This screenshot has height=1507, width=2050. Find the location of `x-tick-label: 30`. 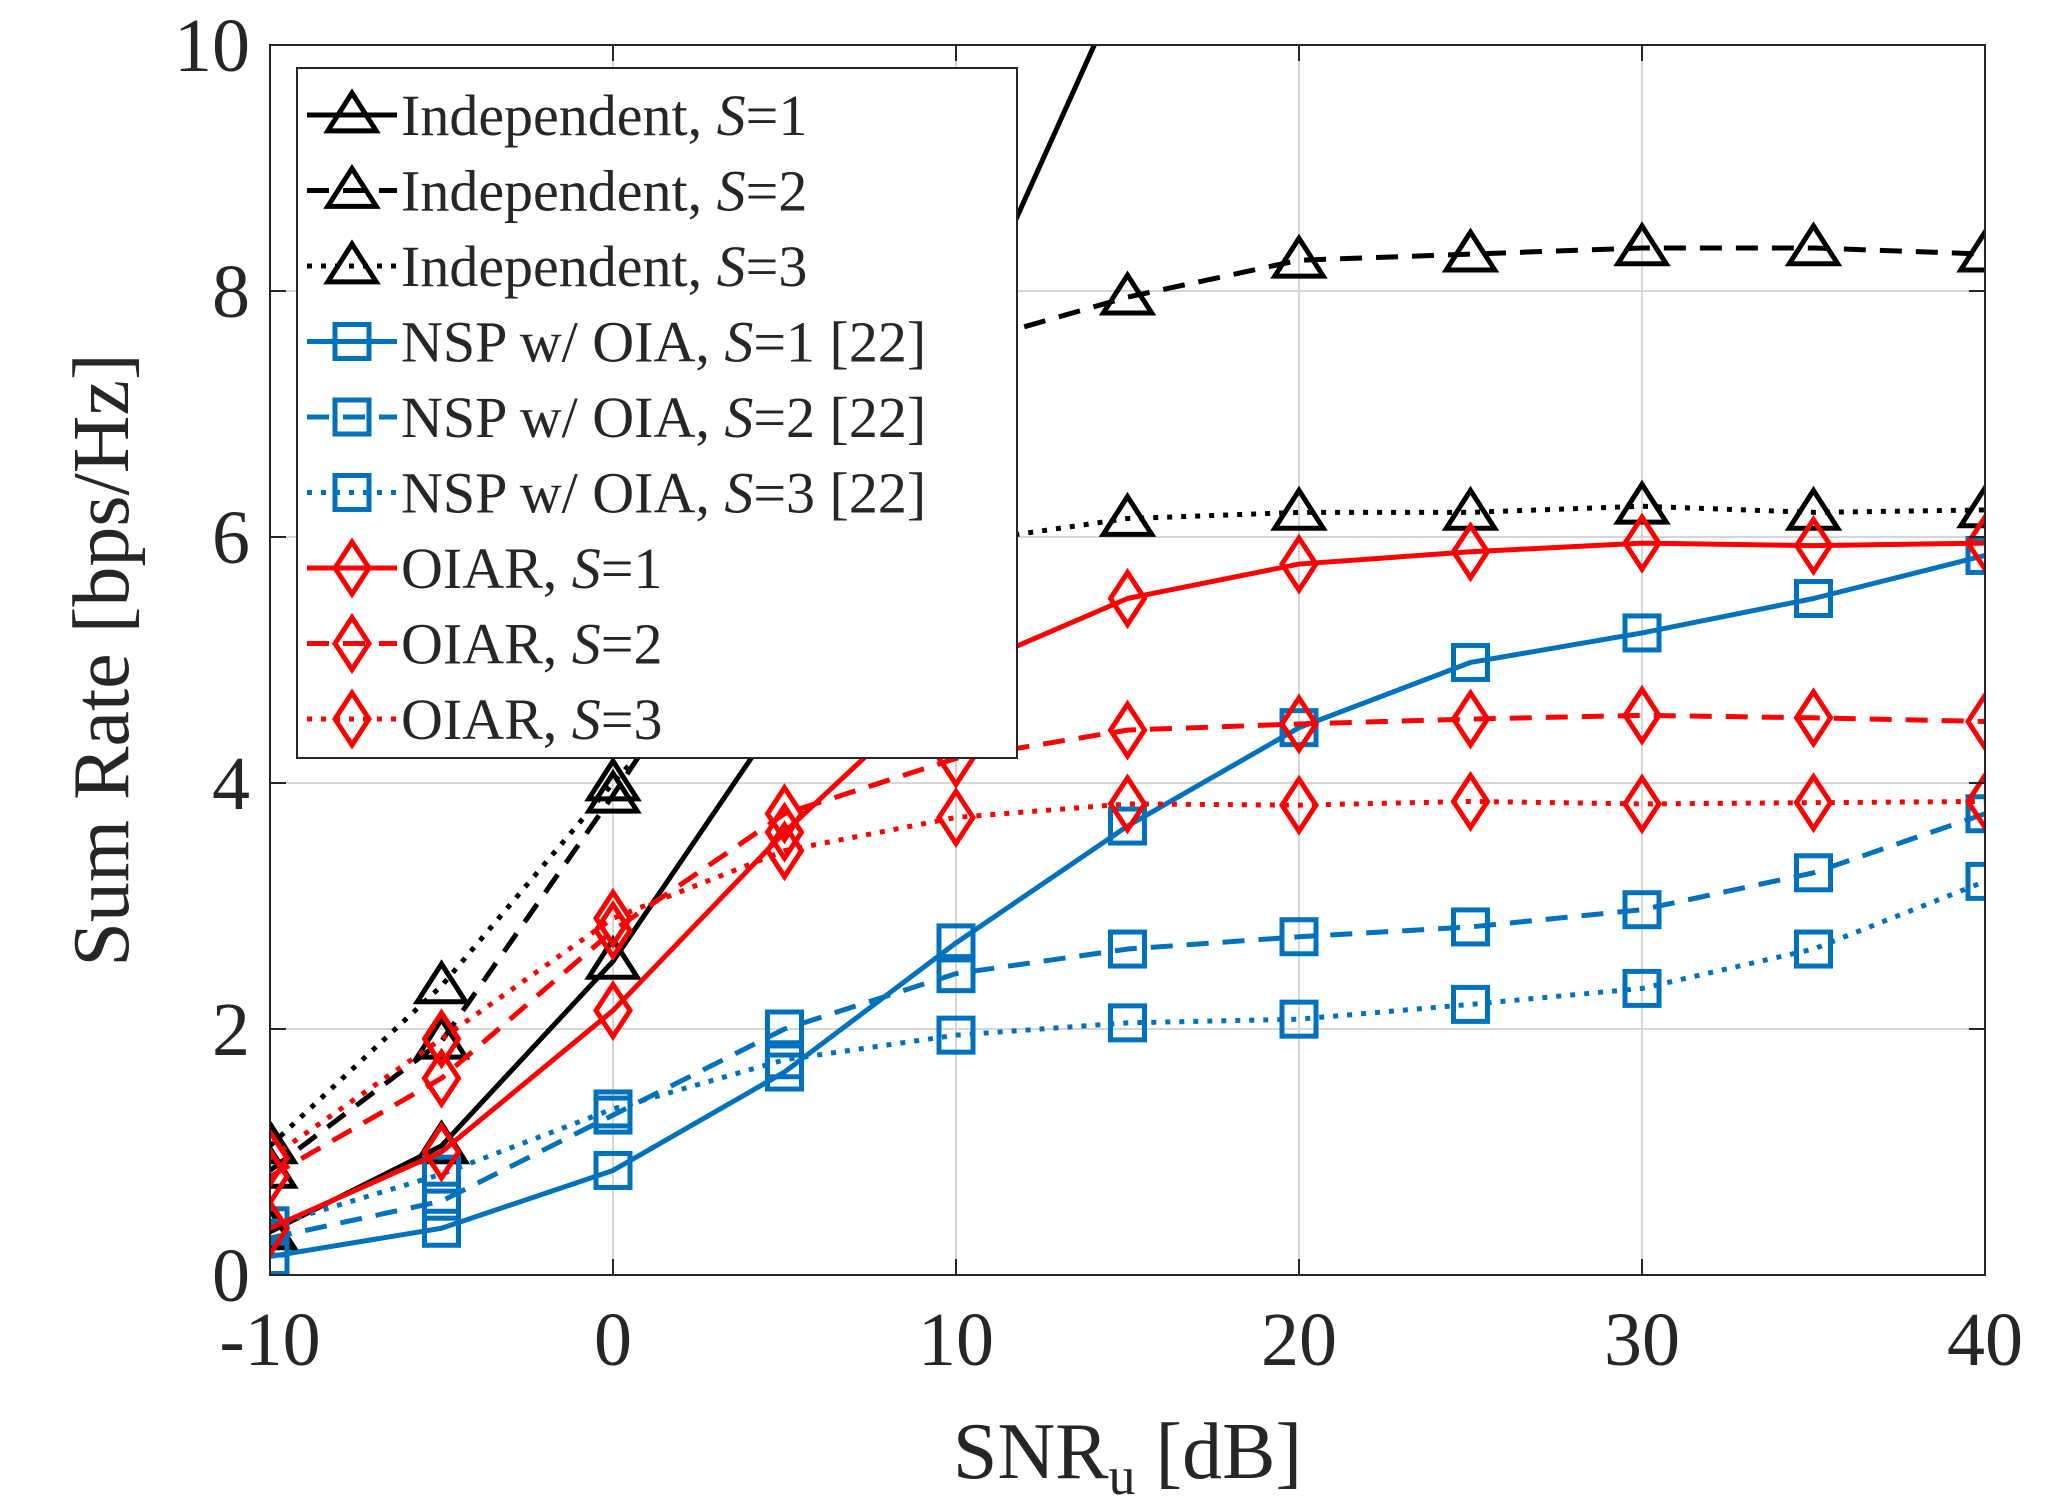

x-tick-label: 30 is located at coordinates (1642, 1340).